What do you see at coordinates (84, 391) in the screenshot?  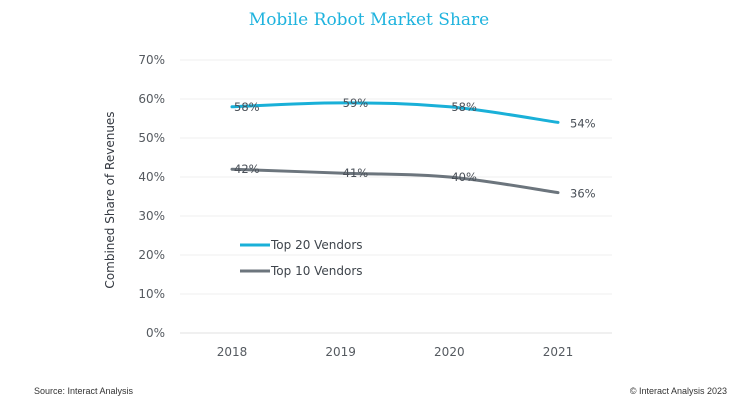 I see `source-note: Source: Interact Analysis` at bounding box center [84, 391].